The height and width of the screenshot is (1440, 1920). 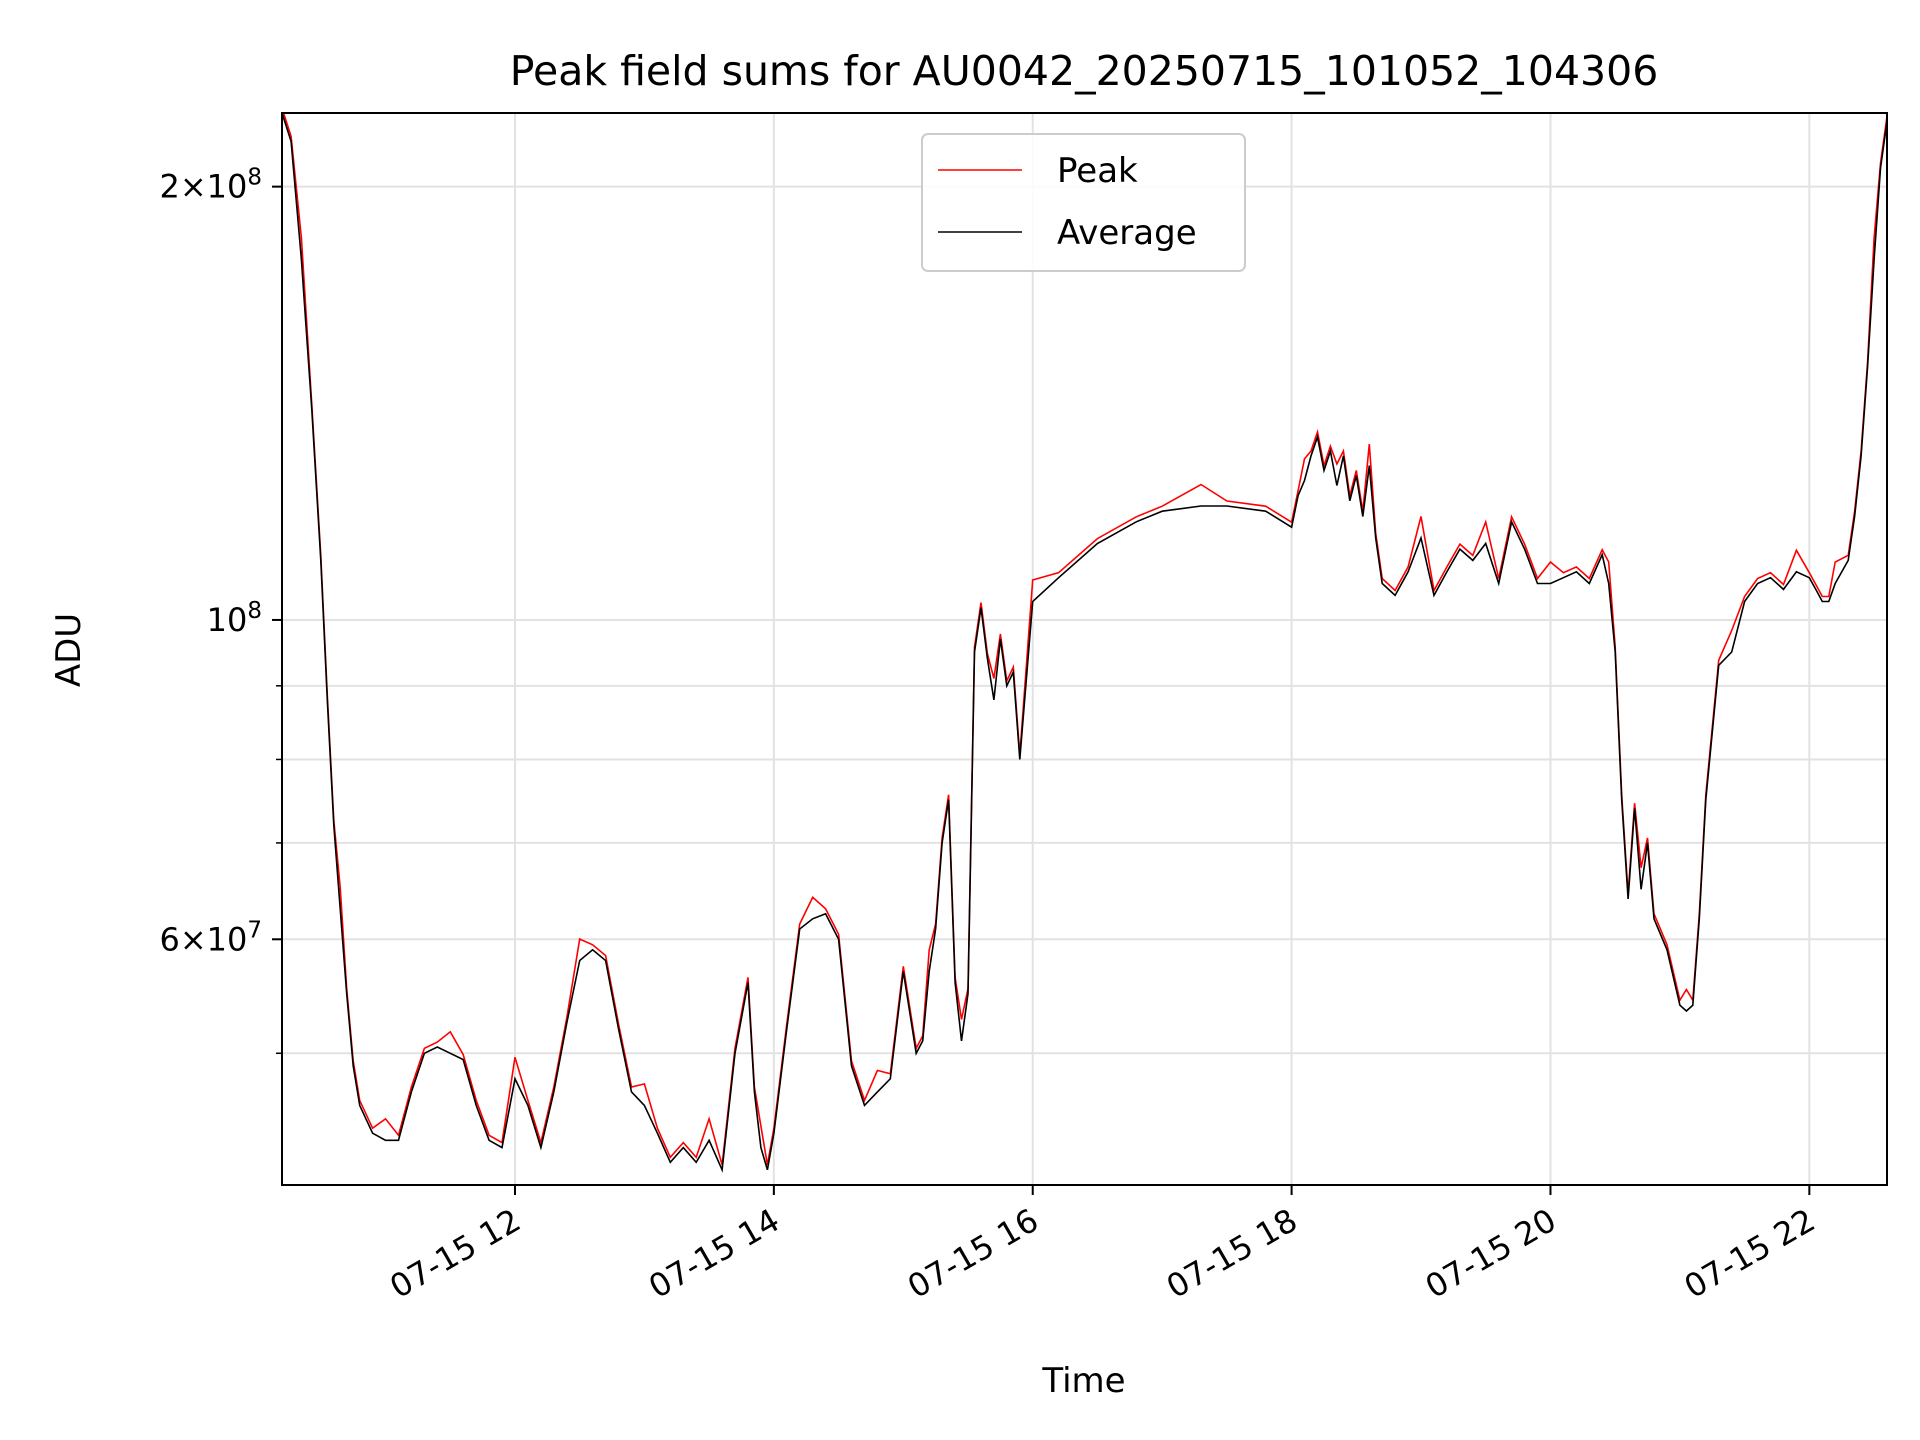 What do you see at coordinates (210, 185) in the screenshot?
I see `y-tick-label: 2×108` at bounding box center [210, 185].